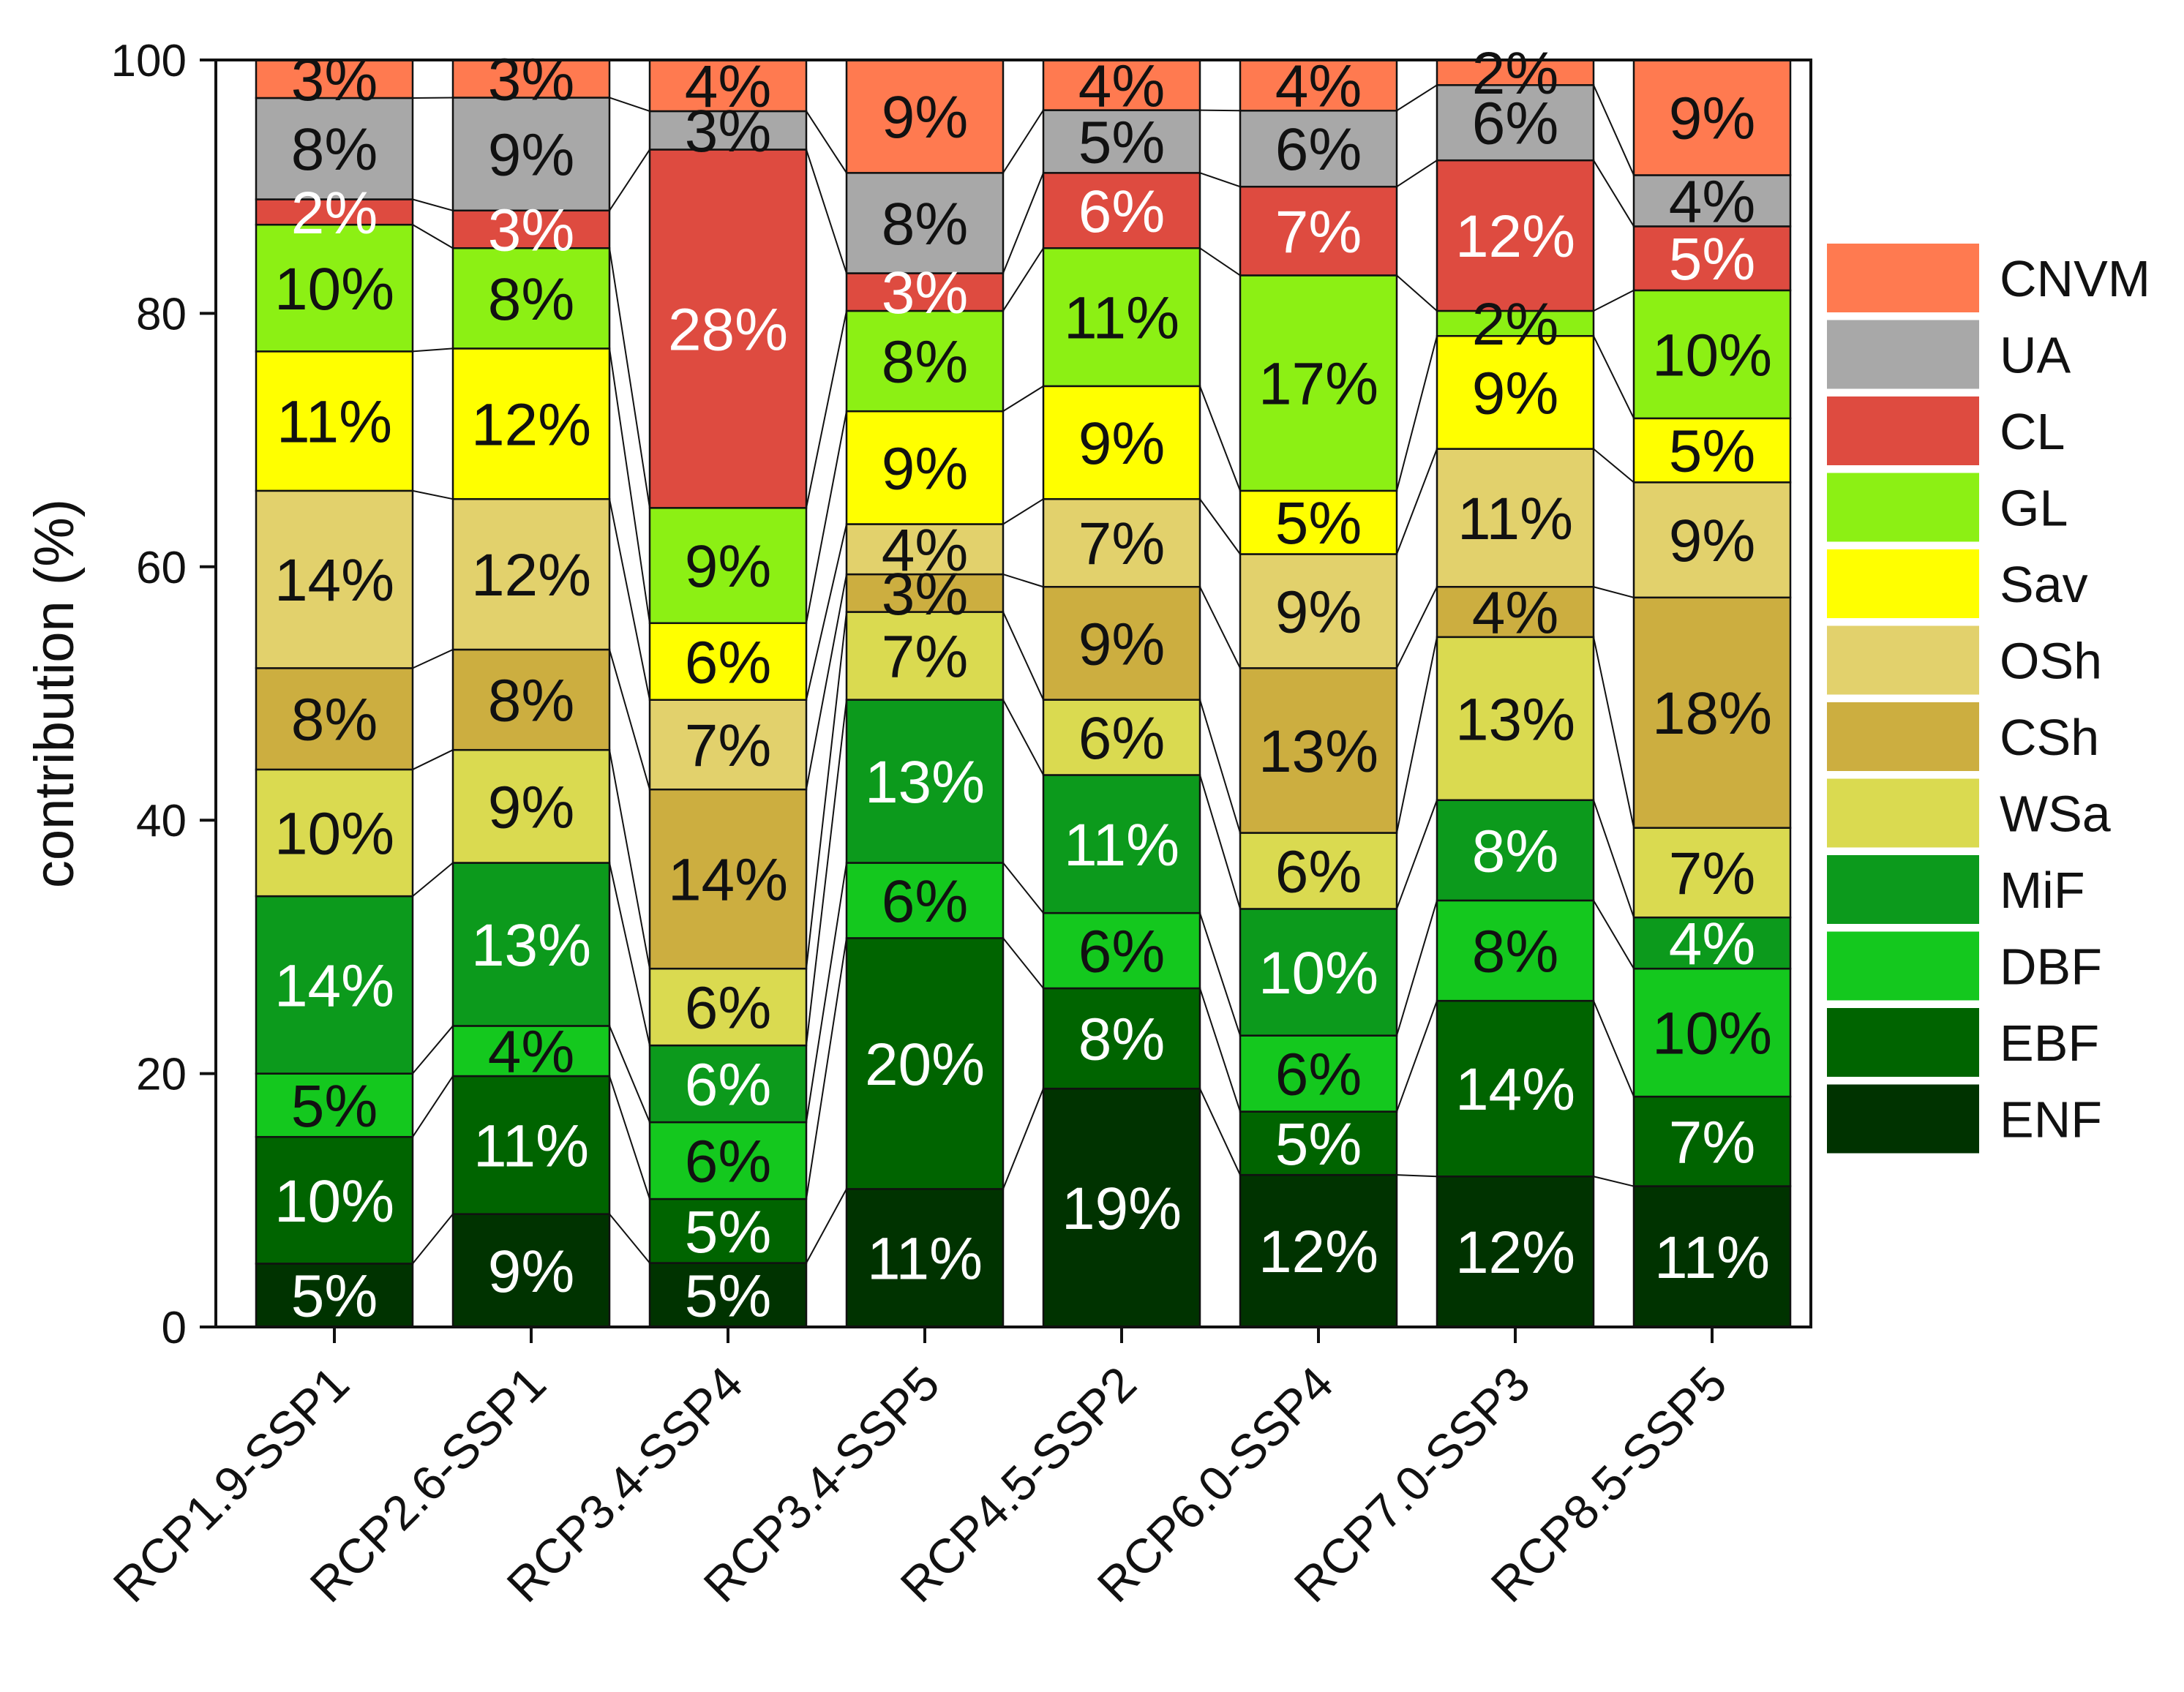 The image size is (2184, 1692). What do you see at coordinates (1903, 354) in the screenshot?
I see `legend-swatch-ua` at bounding box center [1903, 354].